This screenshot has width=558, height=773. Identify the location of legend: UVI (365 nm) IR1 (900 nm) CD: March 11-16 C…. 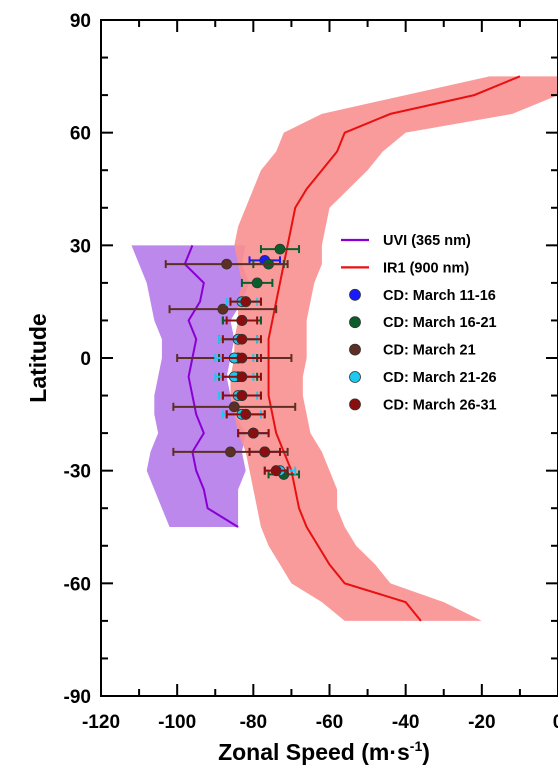
(419, 323).